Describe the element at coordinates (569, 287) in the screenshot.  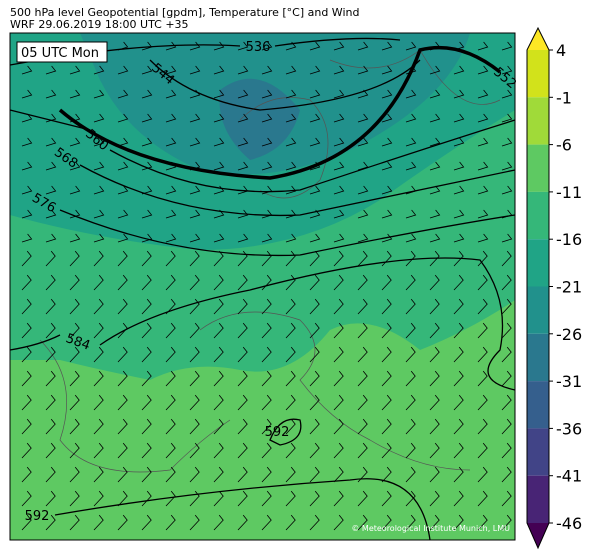
I see `colorbar-tick-label: -21` at that location.